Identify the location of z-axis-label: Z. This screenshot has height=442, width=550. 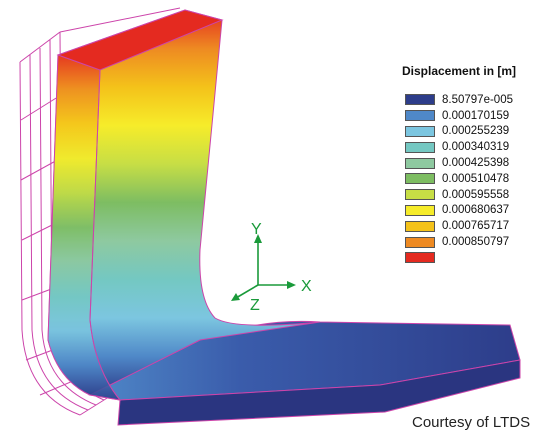
(255, 305).